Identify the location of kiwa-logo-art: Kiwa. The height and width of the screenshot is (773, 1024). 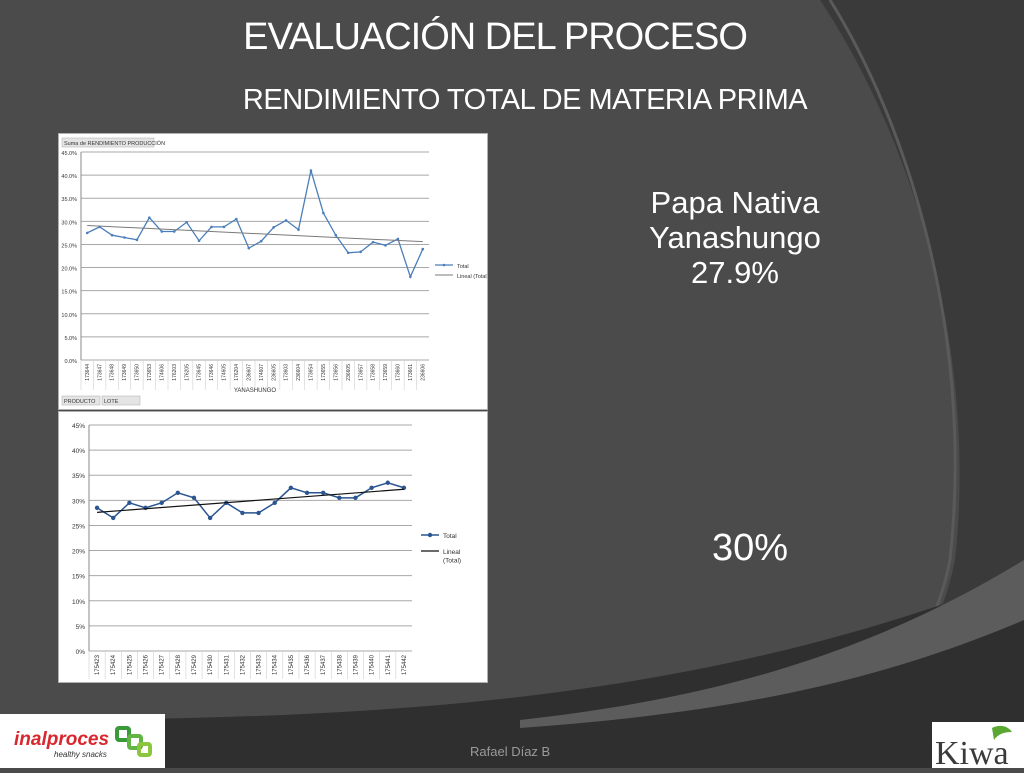
(973, 748).